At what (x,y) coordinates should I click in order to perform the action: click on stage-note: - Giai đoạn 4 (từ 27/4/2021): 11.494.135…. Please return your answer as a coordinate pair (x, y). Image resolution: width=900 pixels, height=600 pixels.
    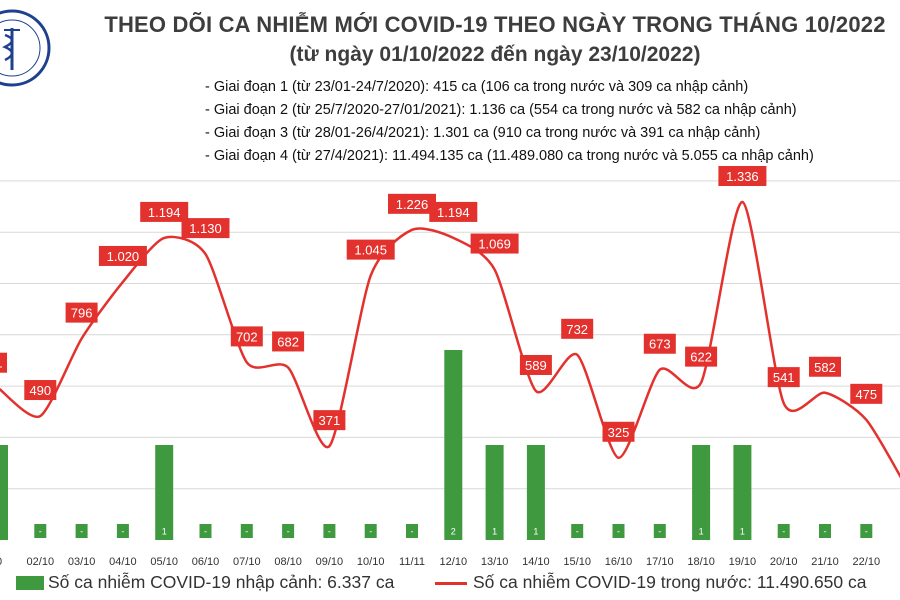
    Looking at the image, I should click on (509, 156).